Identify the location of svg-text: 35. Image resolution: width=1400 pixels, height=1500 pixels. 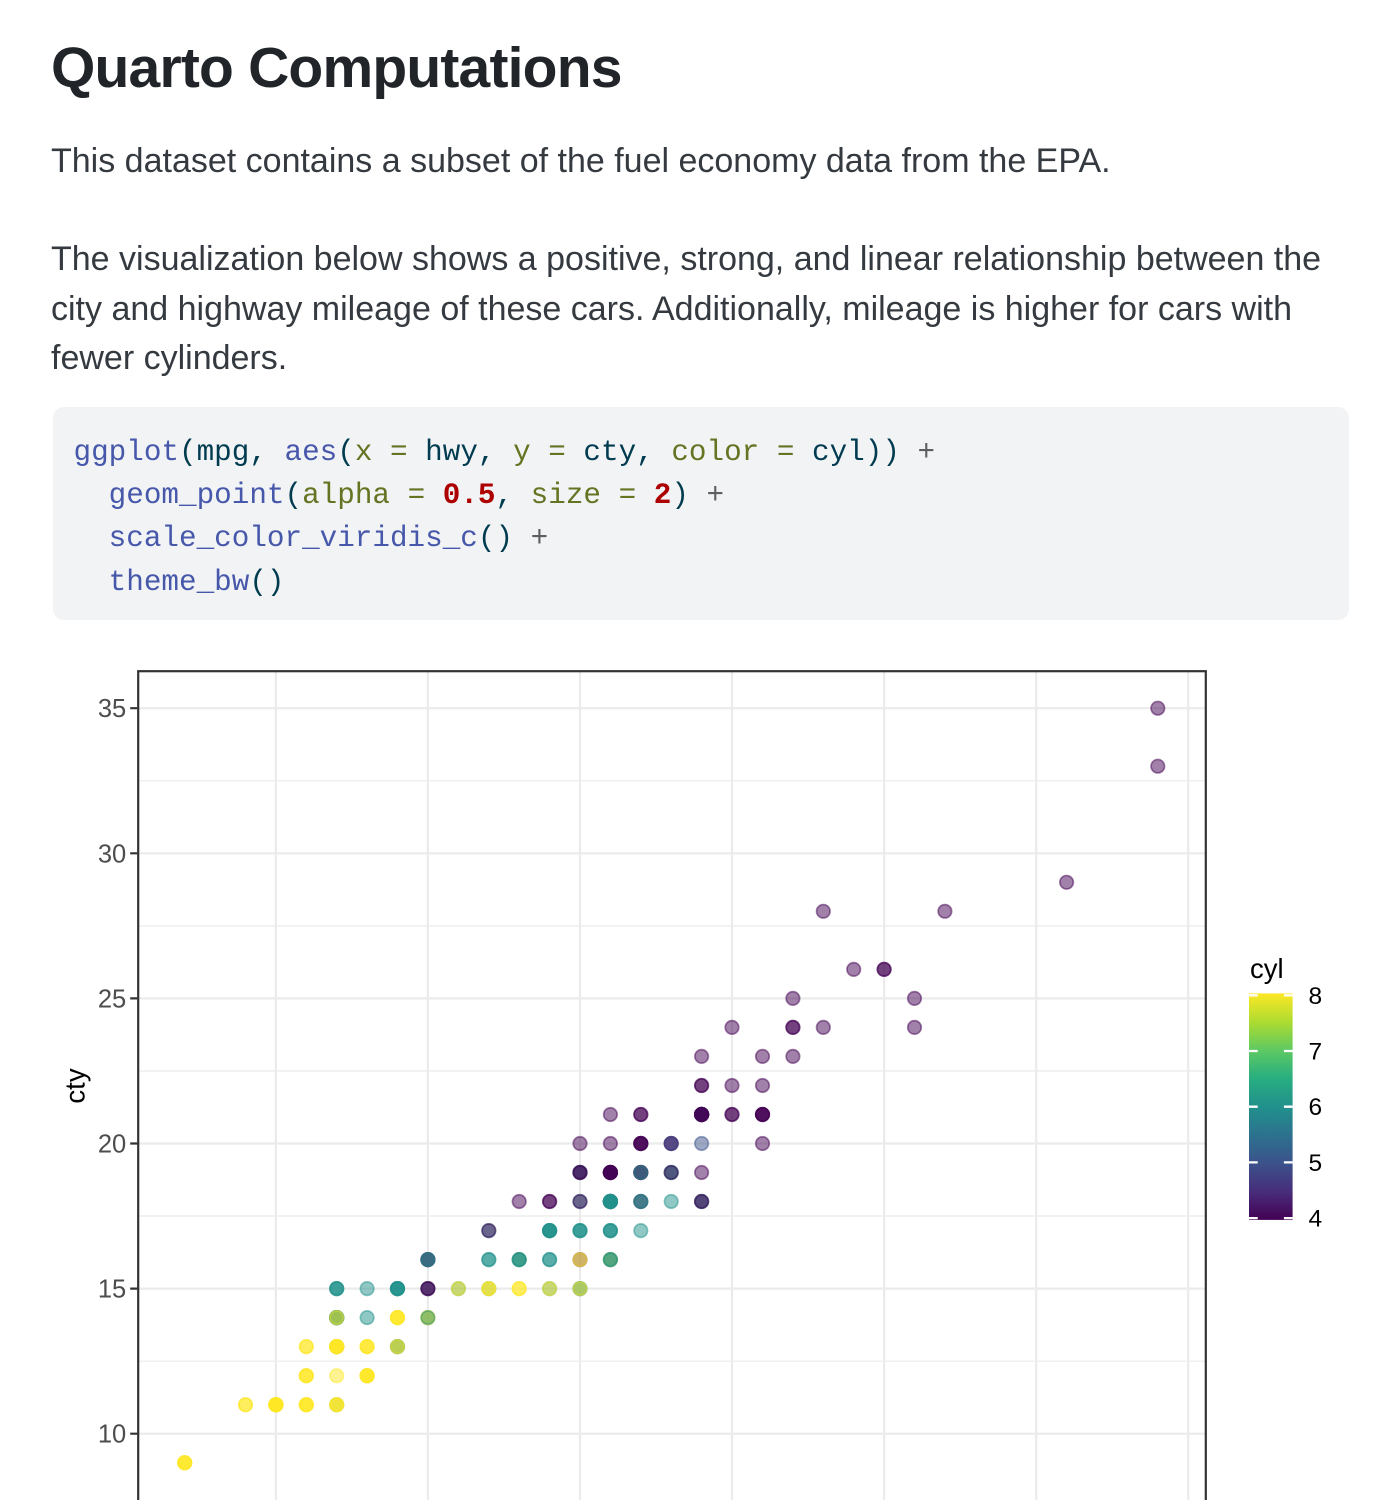
(112, 709).